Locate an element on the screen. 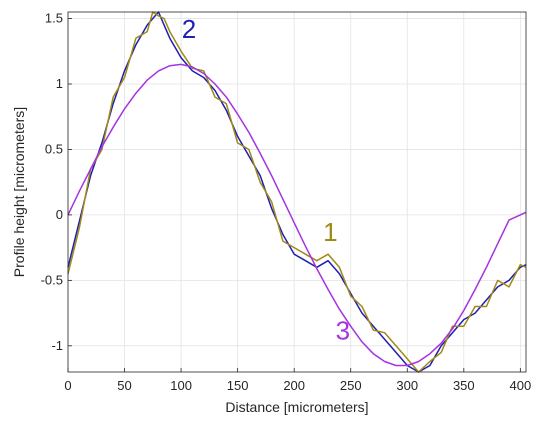  x-tick-label: 350 is located at coordinates (464, 385).